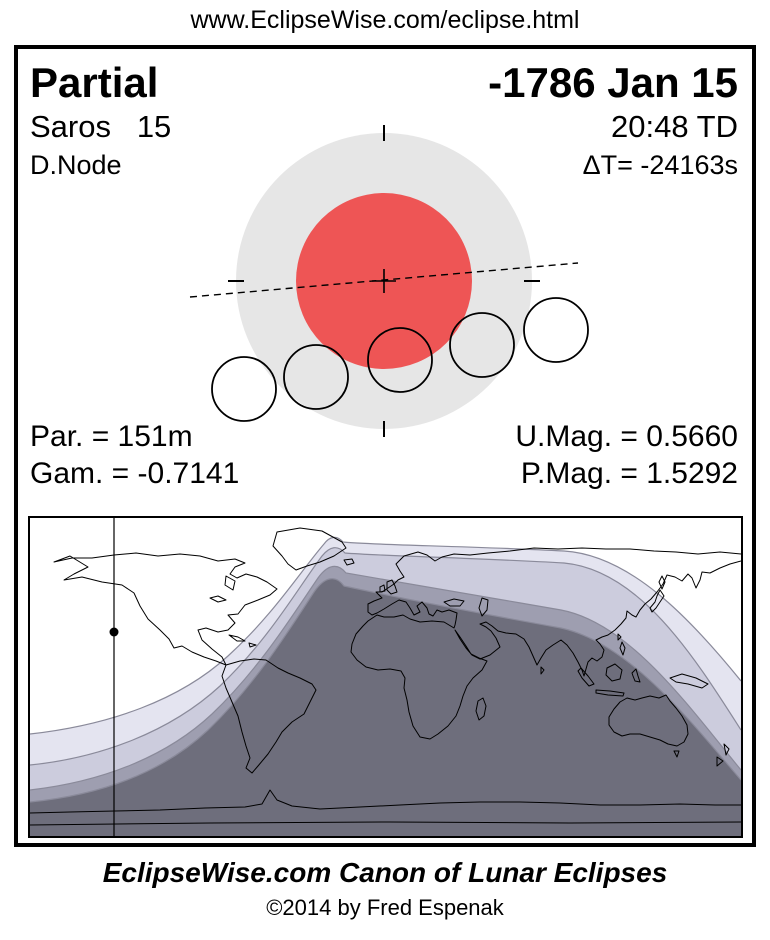 The height and width of the screenshot is (940, 770). I want to click on gamma-label: Gam. = -0.7141, so click(135, 473).